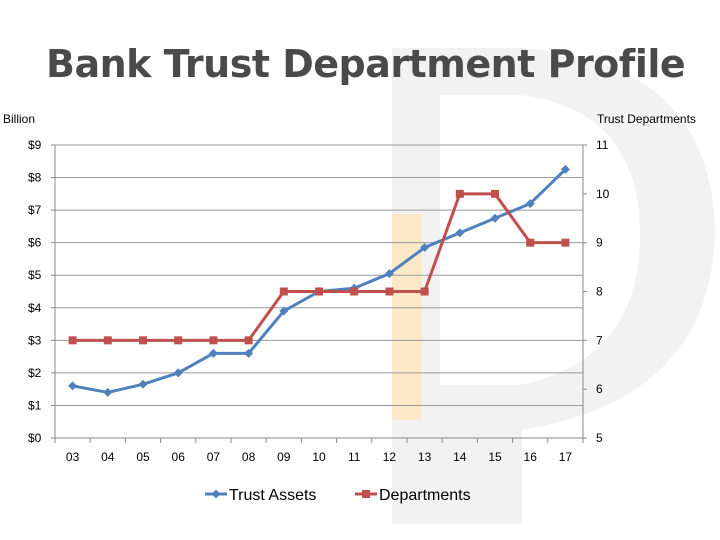 The width and height of the screenshot is (720, 540). Describe the element at coordinates (35, 405) in the screenshot. I see `y-tick-label: $1` at that location.